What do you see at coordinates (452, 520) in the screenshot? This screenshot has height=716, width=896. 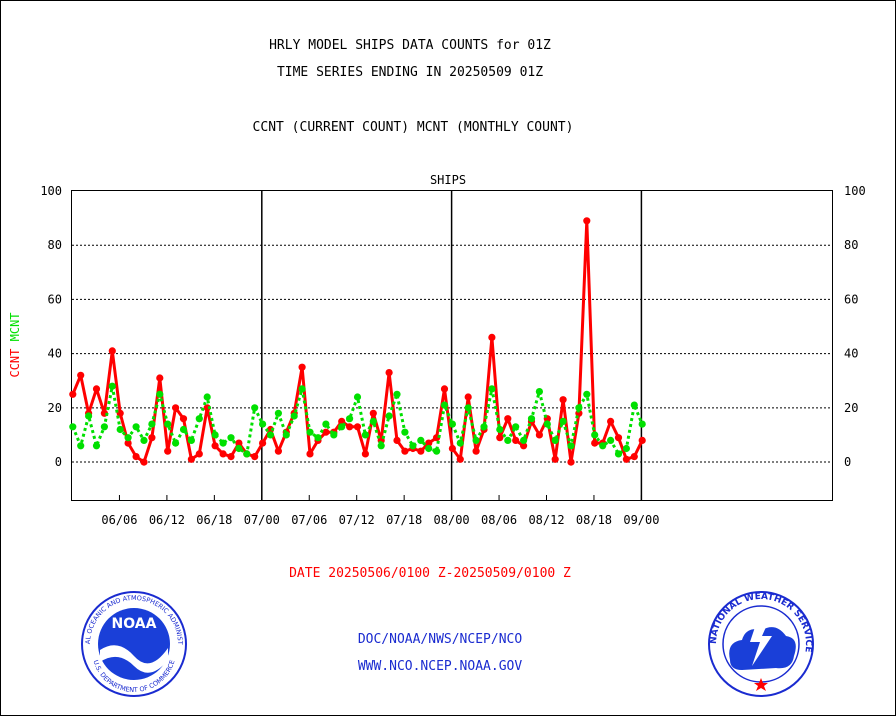 I see `x-tick-label: 08/00` at bounding box center [452, 520].